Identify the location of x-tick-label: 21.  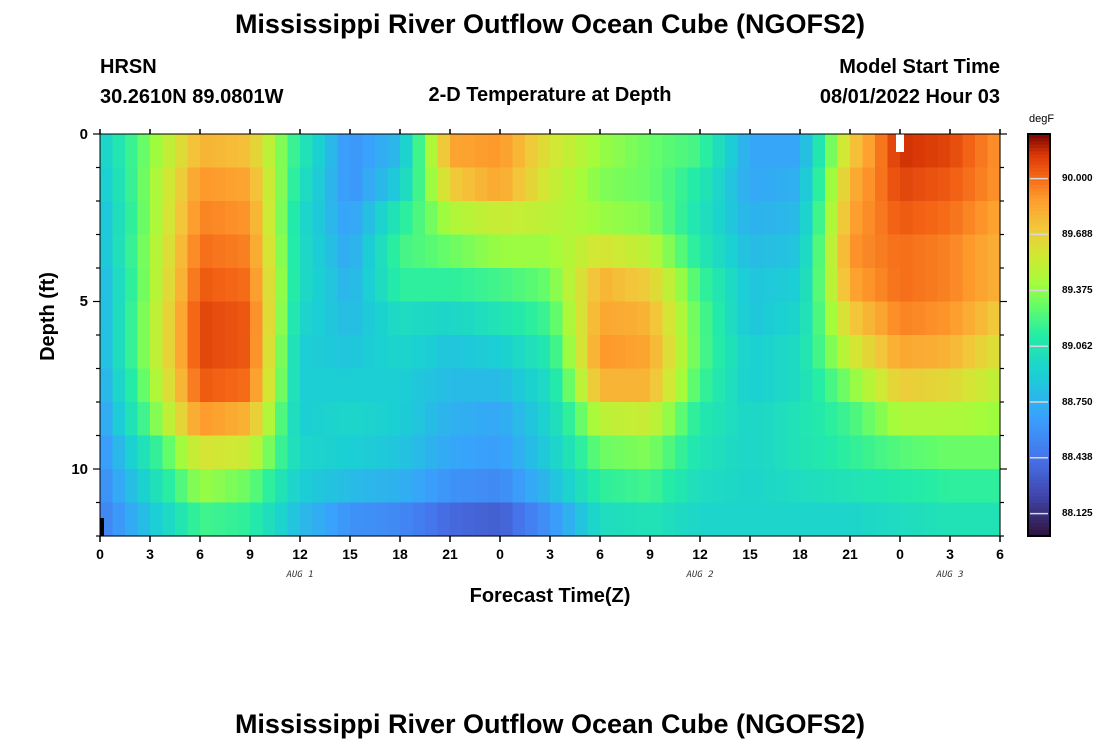
(850, 554).